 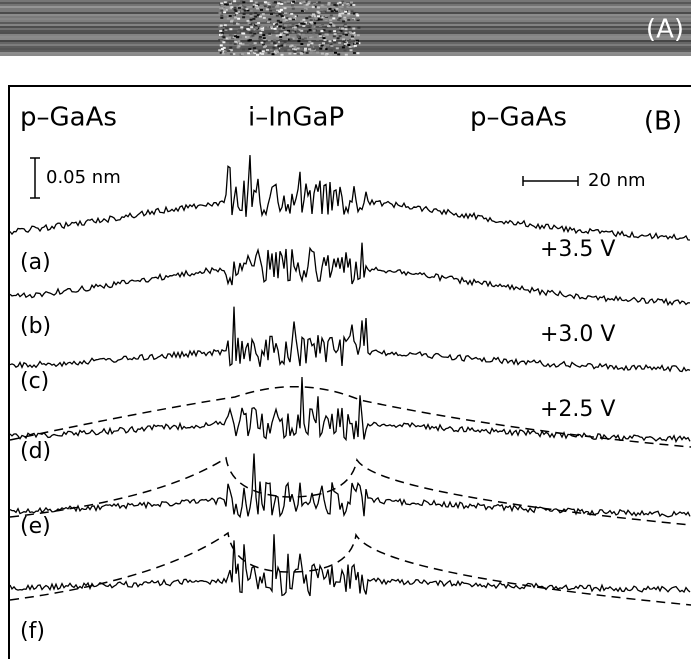 What do you see at coordinates (663, 122) in the screenshot?
I see `panel-b-label: (B)` at bounding box center [663, 122].